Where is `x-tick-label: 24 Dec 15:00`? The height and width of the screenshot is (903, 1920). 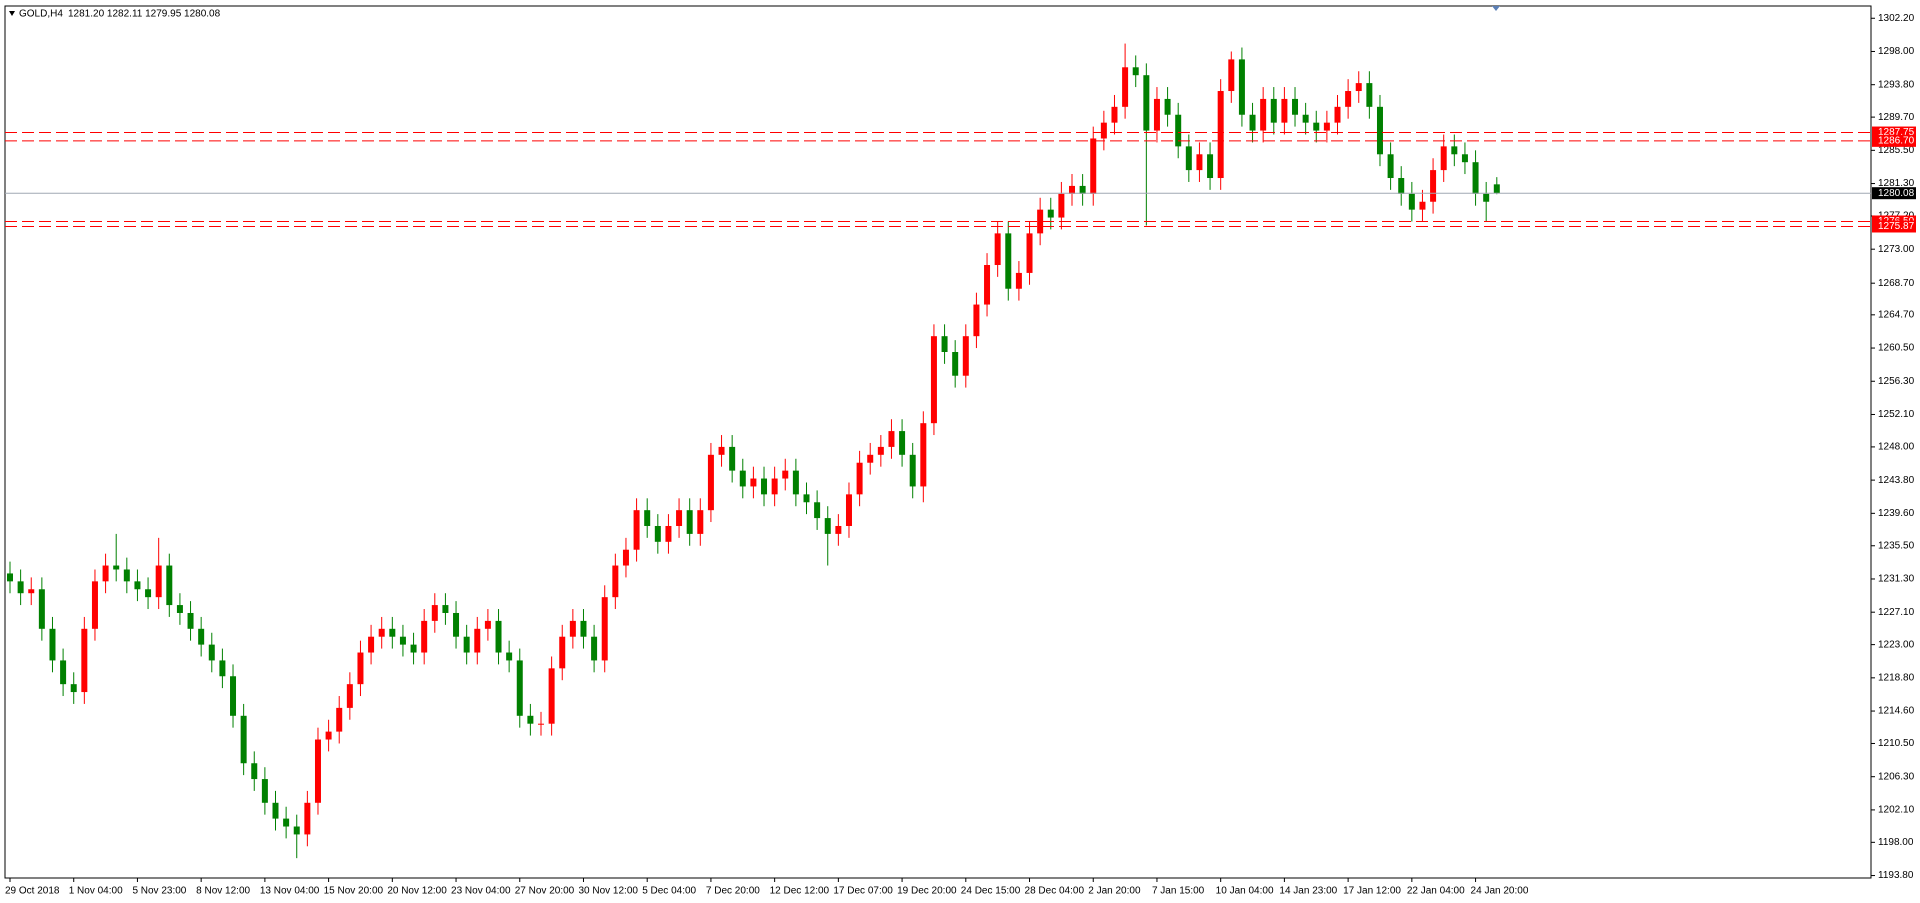
x-tick-label: 24 Dec 15:00 is located at coordinates (991, 891).